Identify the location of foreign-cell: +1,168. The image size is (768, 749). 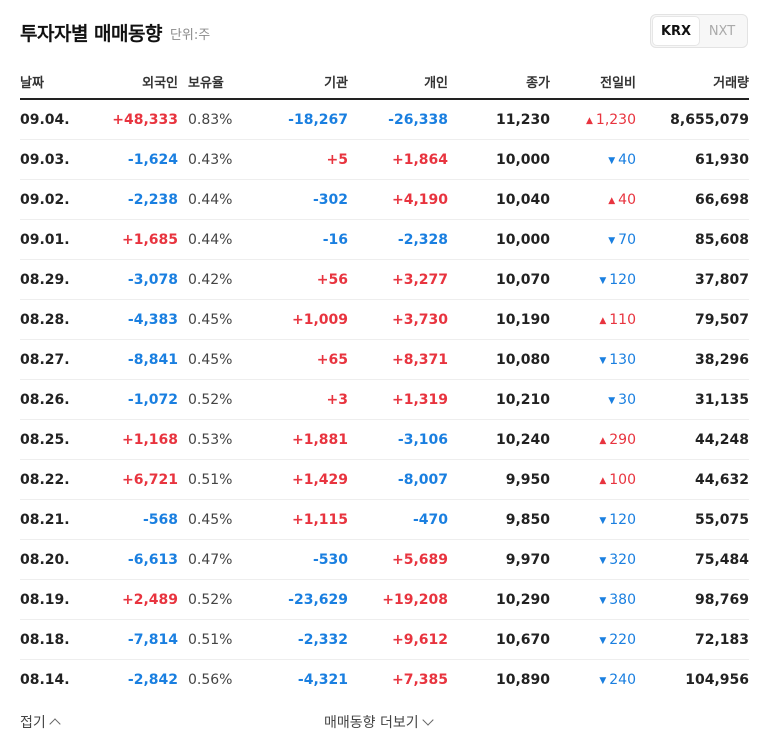
(135, 439).